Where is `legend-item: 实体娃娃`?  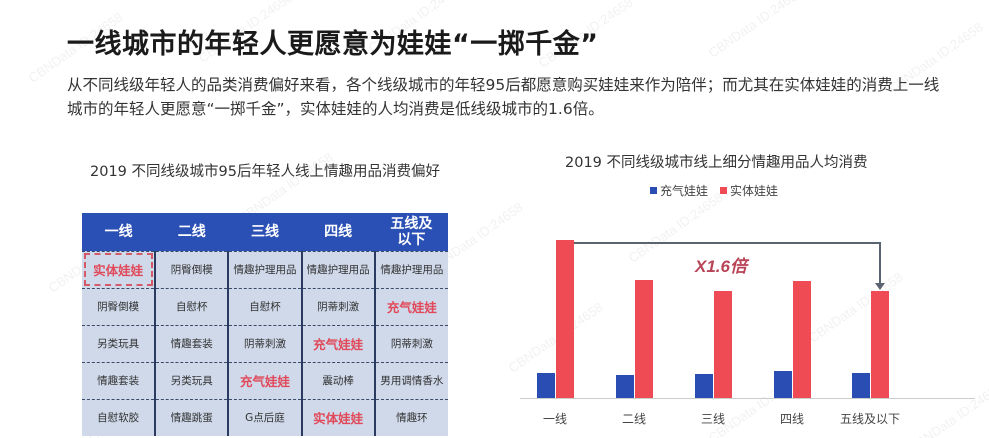
legend-item: 实体娃娃 is located at coordinates (749, 190).